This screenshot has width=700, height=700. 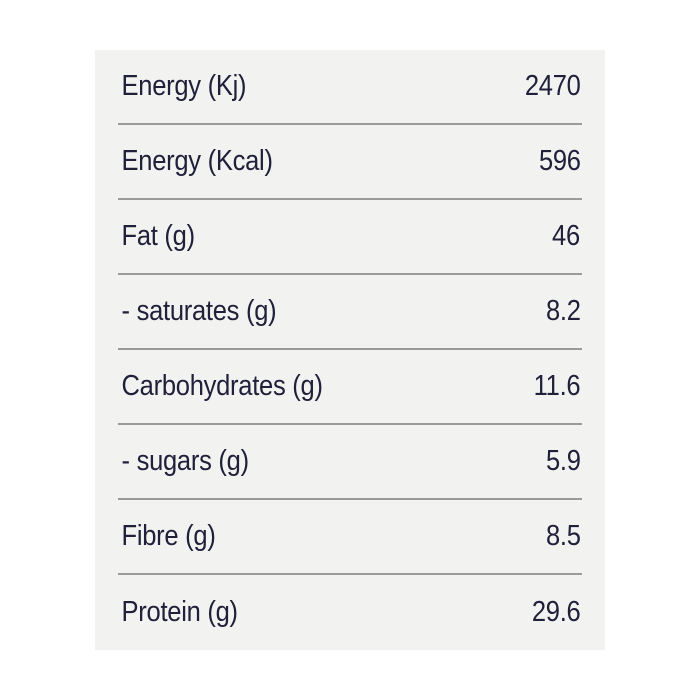 What do you see at coordinates (563, 461) in the screenshot?
I see `nutrient-value: 5.9` at bounding box center [563, 461].